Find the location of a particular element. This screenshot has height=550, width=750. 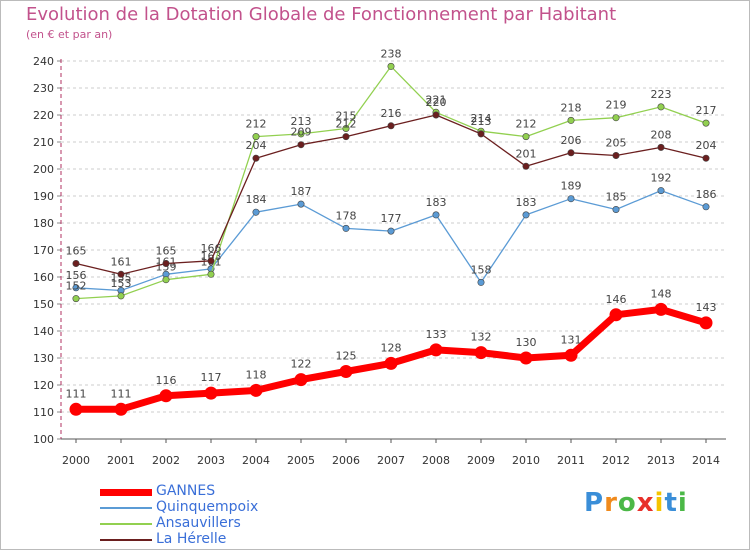

data-label: 223 is located at coordinates (661, 94).